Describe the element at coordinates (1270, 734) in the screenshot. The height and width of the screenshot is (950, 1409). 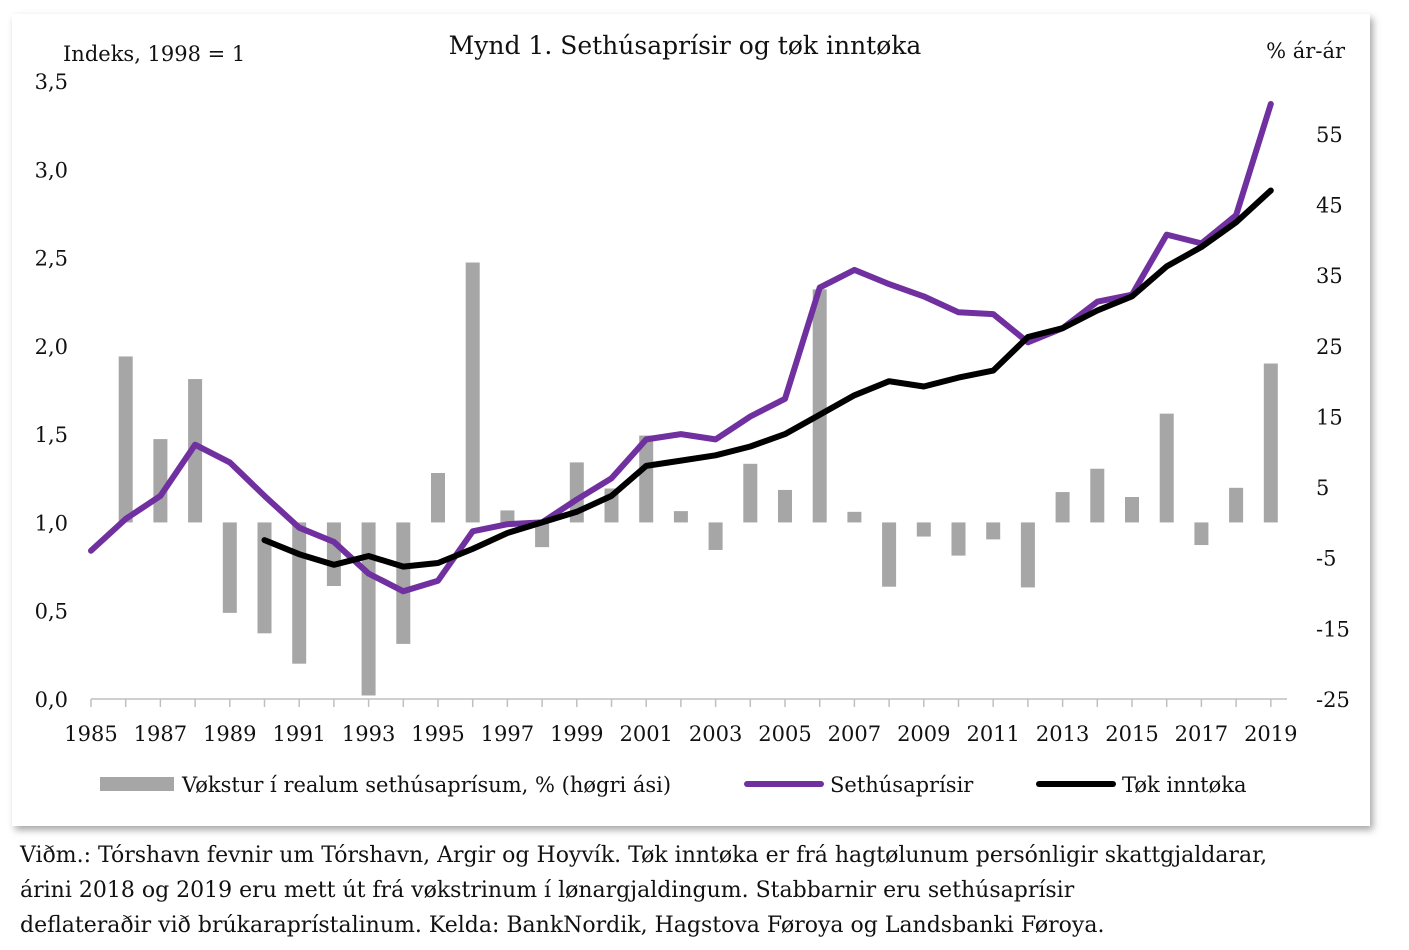
I see `x-tick-label: 2019` at that location.